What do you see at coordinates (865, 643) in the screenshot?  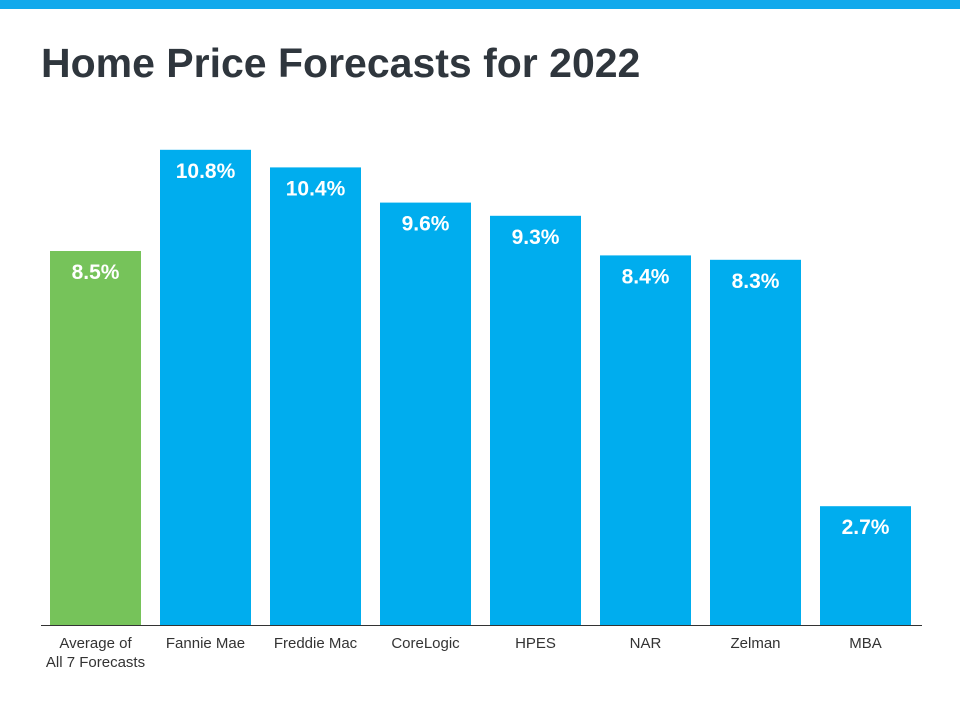 I see `category-label: MBA` at bounding box center [865, 643].